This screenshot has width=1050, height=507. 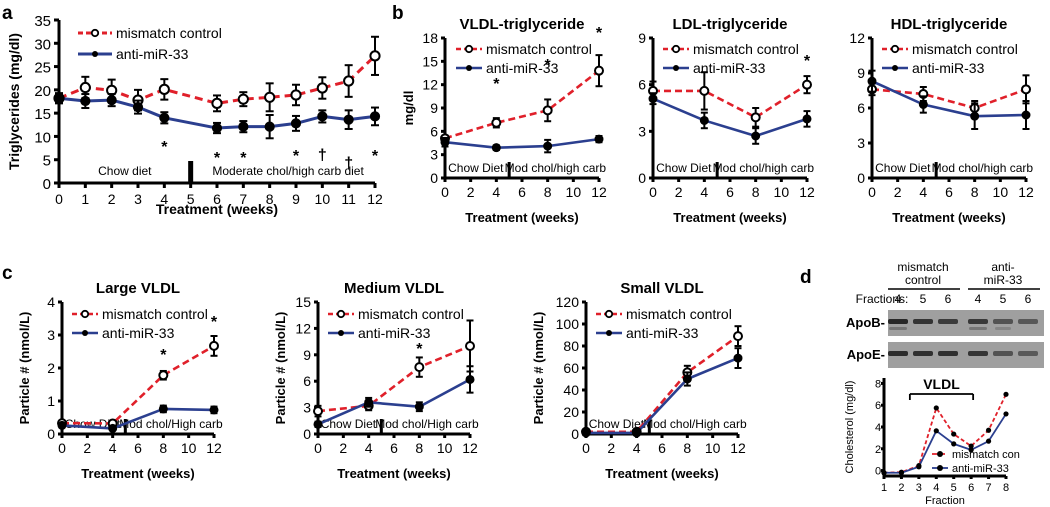 What do you see at coordinates (430, 85) in the screenshot?
I see `y-tick-label: 12` at bounding box center [430, 85].